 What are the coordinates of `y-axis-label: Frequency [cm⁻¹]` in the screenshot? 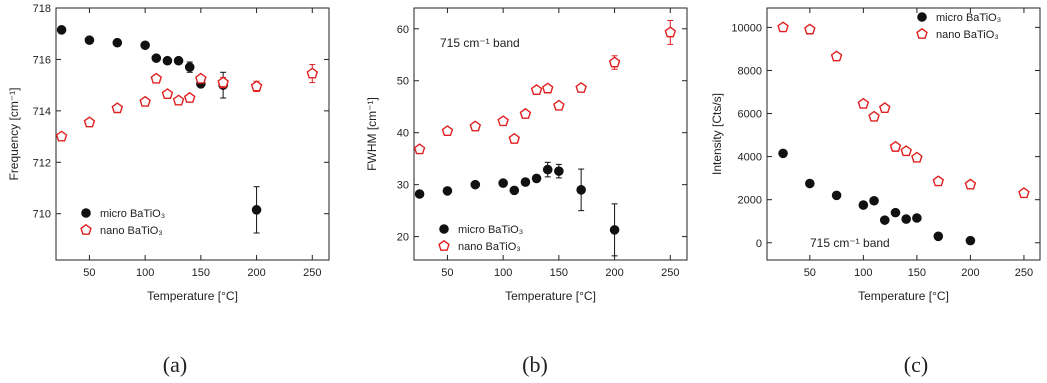 It's located at (14, 133).